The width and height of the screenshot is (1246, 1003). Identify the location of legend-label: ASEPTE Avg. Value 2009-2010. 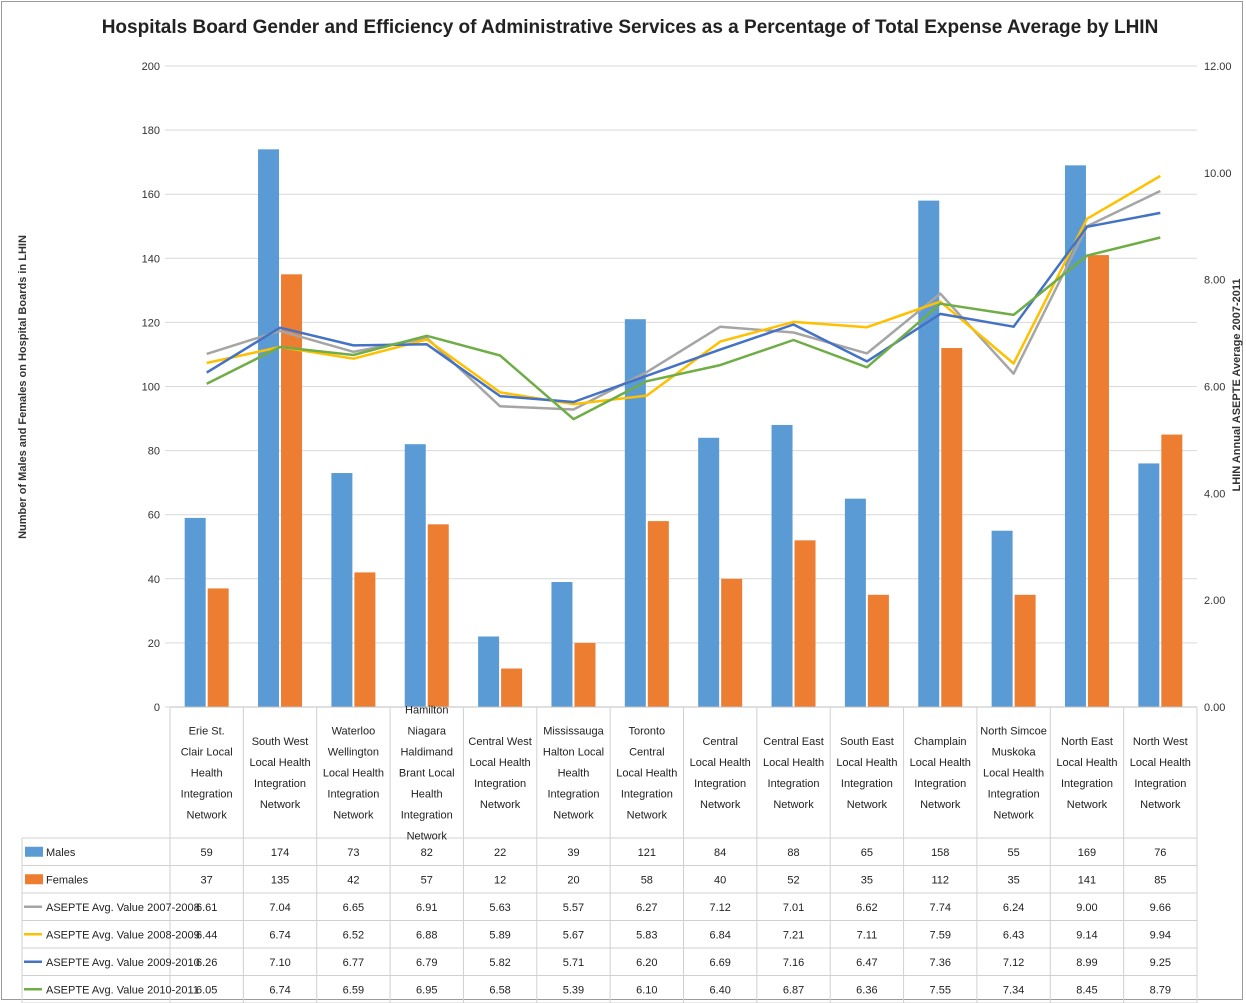
(123, 963).